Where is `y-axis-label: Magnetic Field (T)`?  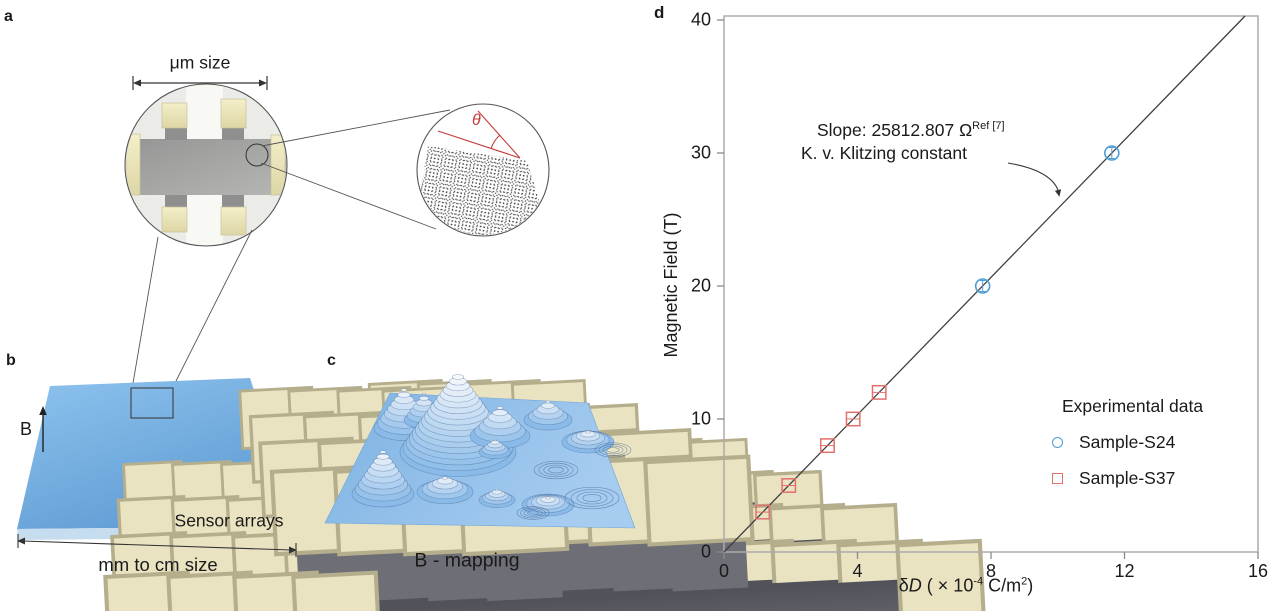 y-axis-label: Magnetic Field (T) is located at coordinates (671, 285).